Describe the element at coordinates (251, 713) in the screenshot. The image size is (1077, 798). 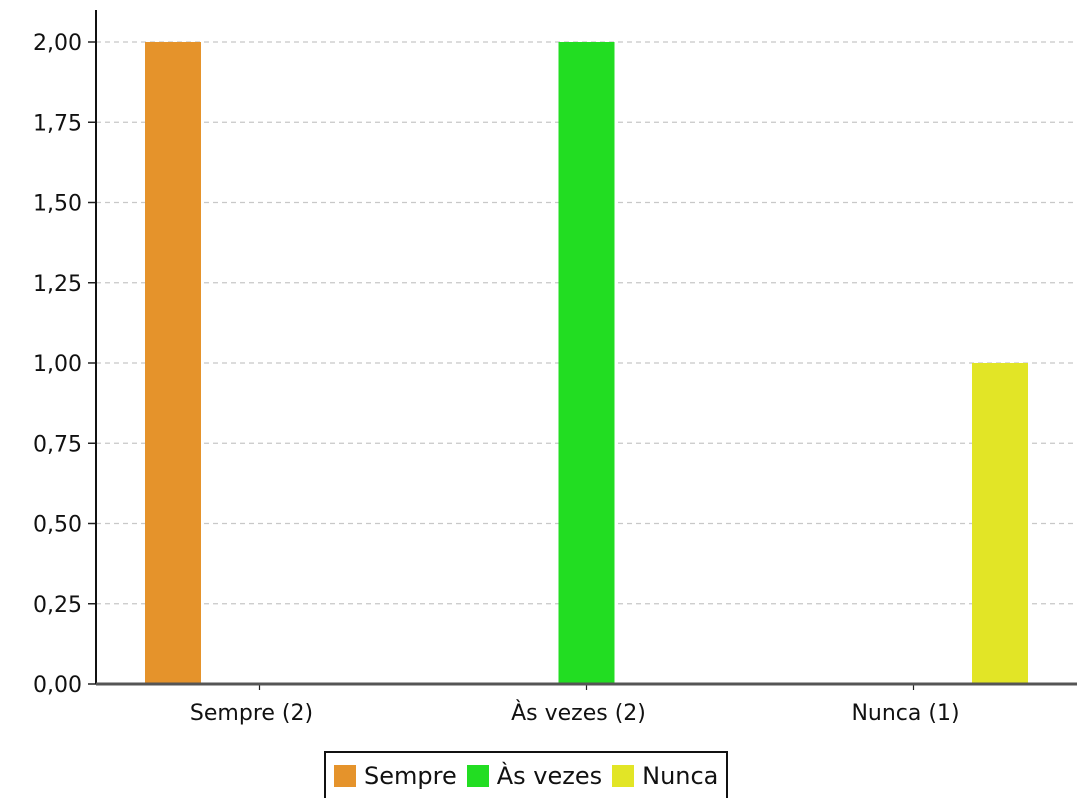
I see `x-category-label: Sempre (2)` at that location.